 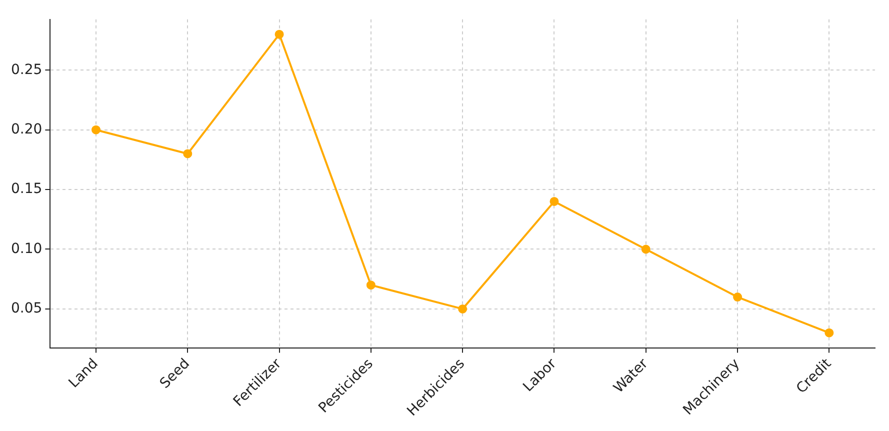 What do you see at coordinates (26, 248) in the screenshot?
I see `y-tick-label: 0.10` at bounding box center [26, 248].